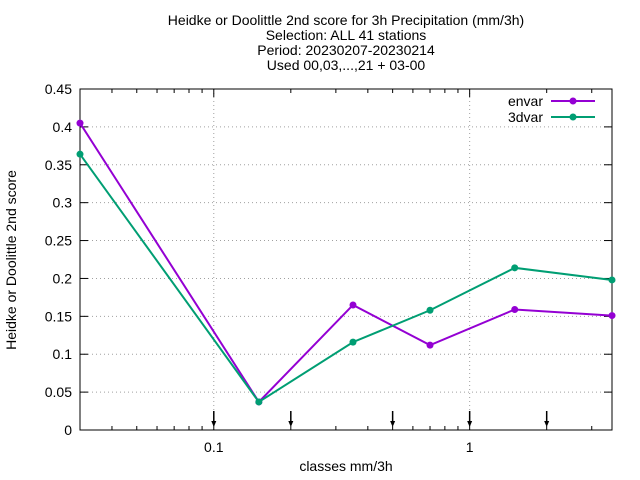 This screenshot has width=640, height=480. Describe the element at coordinates (380, 419) in the screenshot. I see `class-markers` at that location.